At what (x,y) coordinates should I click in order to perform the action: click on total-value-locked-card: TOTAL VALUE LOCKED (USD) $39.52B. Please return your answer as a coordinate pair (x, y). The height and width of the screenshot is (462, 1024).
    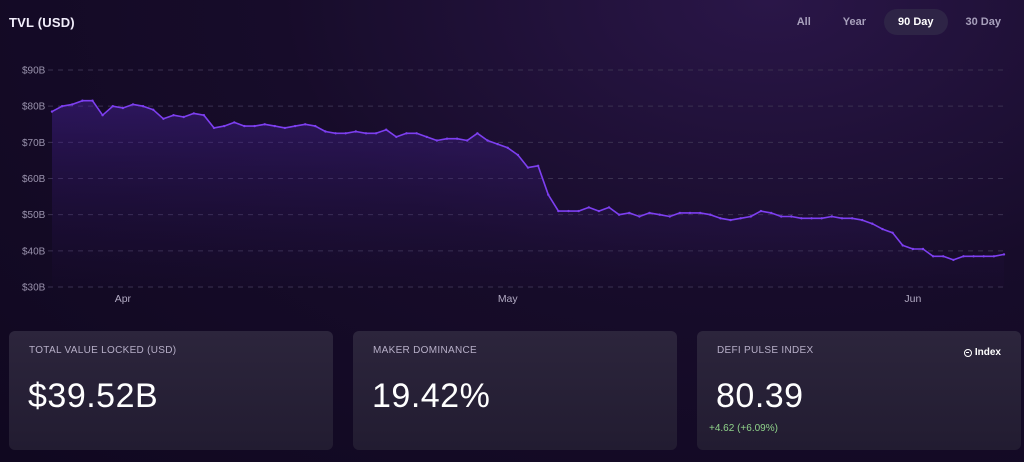
    Looking at the image, I should click on (171, 390).